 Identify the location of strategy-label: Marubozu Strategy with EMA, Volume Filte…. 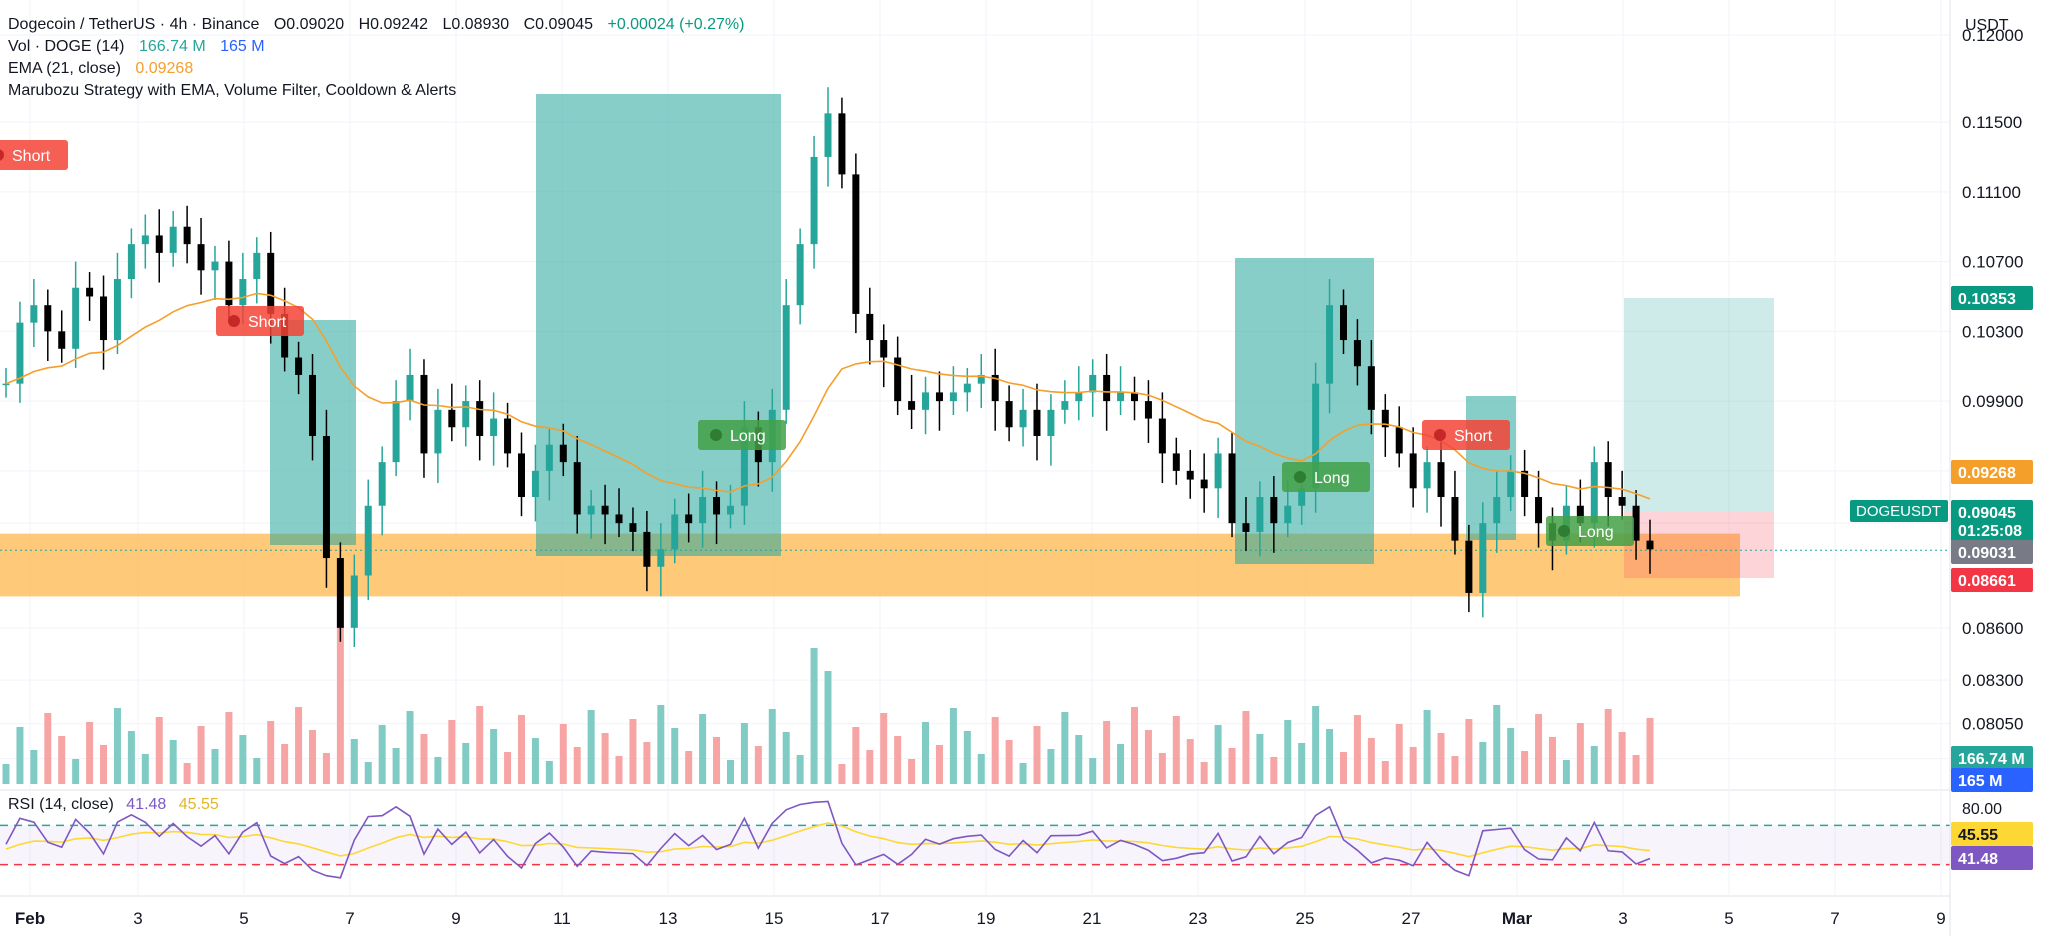
(232, 90).